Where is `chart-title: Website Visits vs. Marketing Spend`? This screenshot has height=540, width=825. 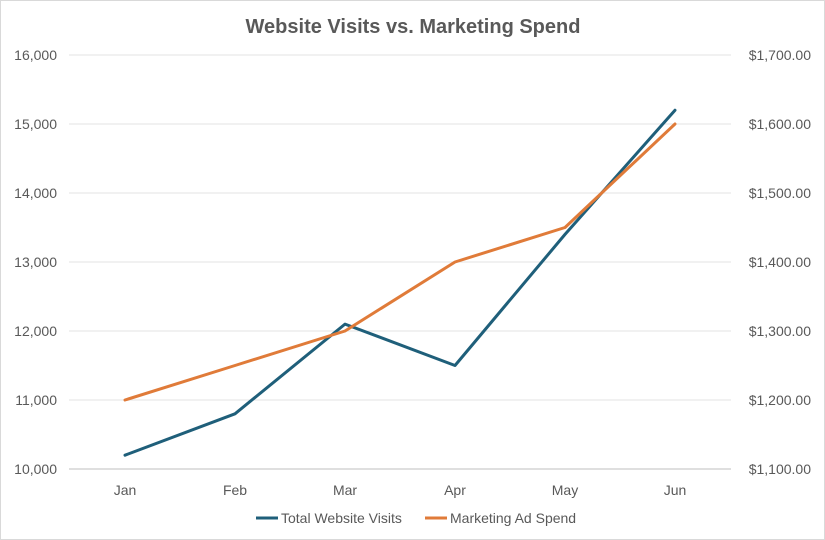 chart-title: Website Visits vs. Marketing Spend is located at coordinates (413, 27).